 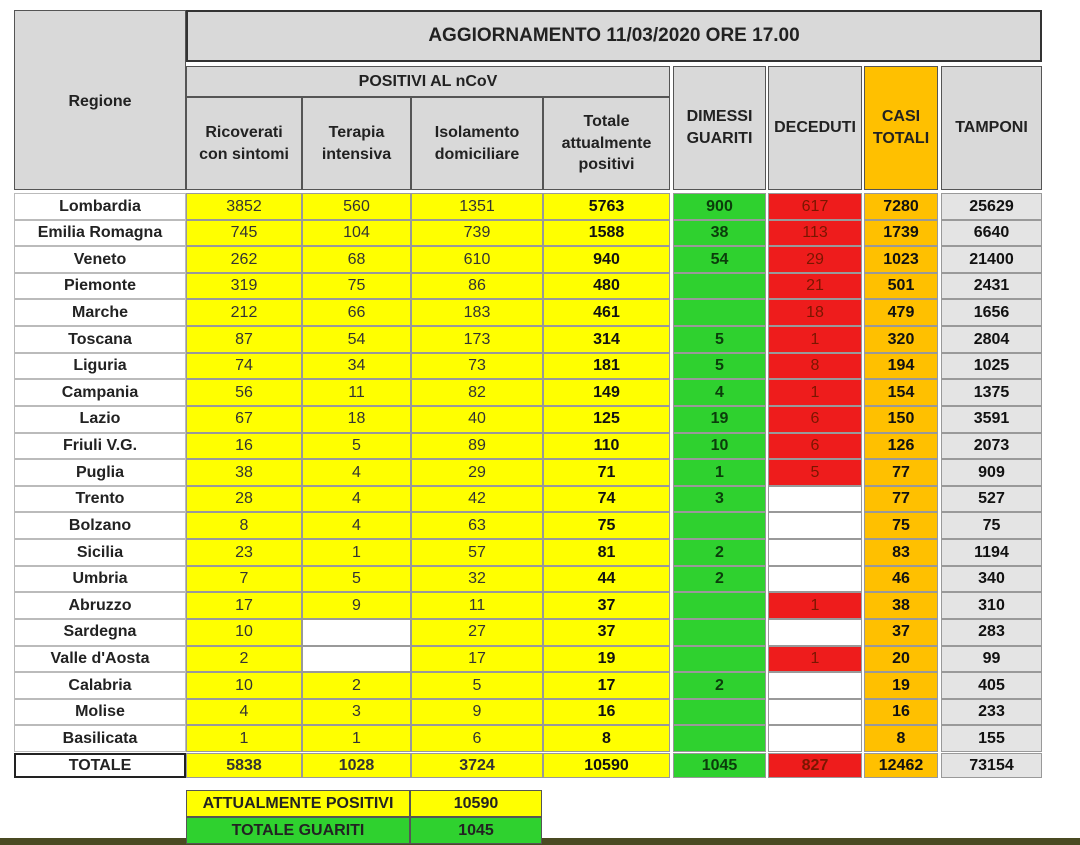 What do you see at coordinates (606, 233) in the screenshot?
I see `data-cell: 1588` at bounding box center [606, 233].